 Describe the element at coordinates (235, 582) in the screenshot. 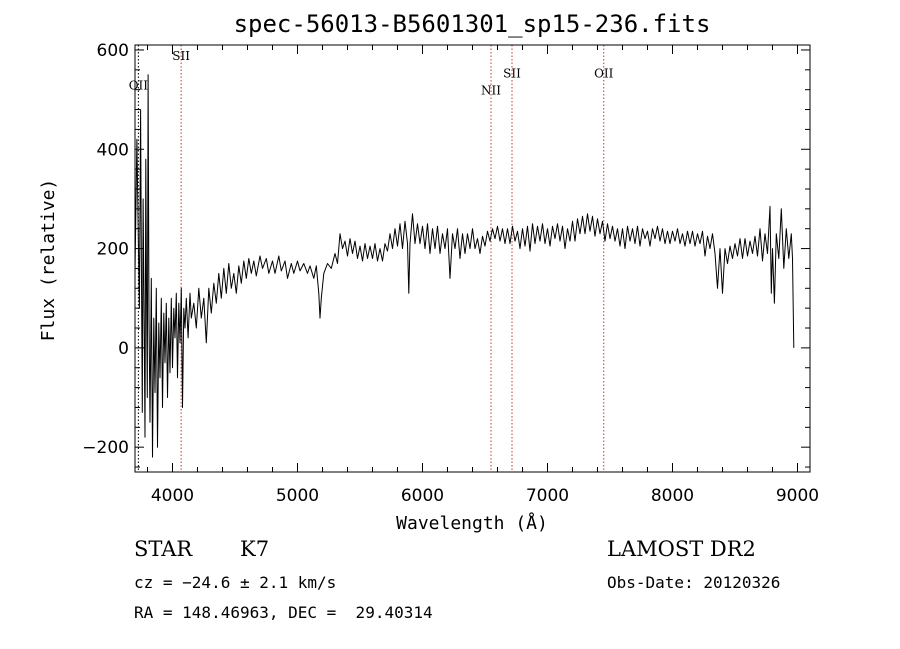

I see `redshift-text: cz = −24.6 ± 2.1 km/s` at that location.